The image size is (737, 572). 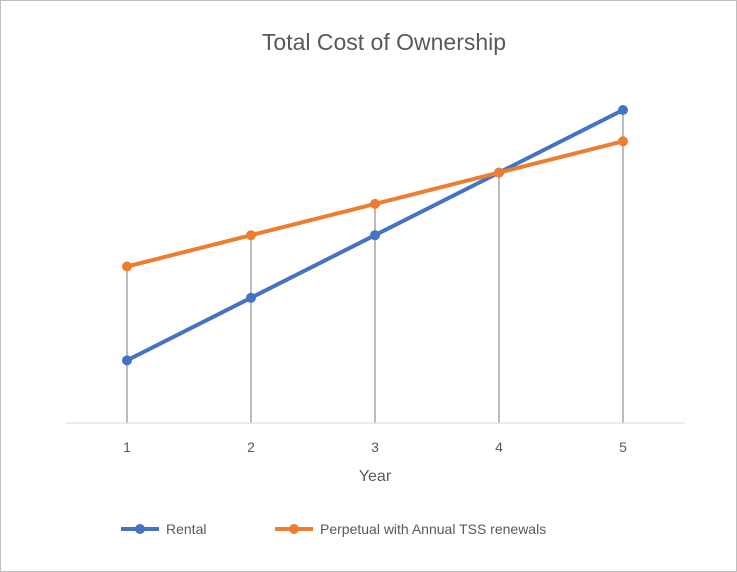 What do you see at coordinates (375, 476) in the screenshot?
I see `x-axis-title: Year` at bounding box center [375, 476].